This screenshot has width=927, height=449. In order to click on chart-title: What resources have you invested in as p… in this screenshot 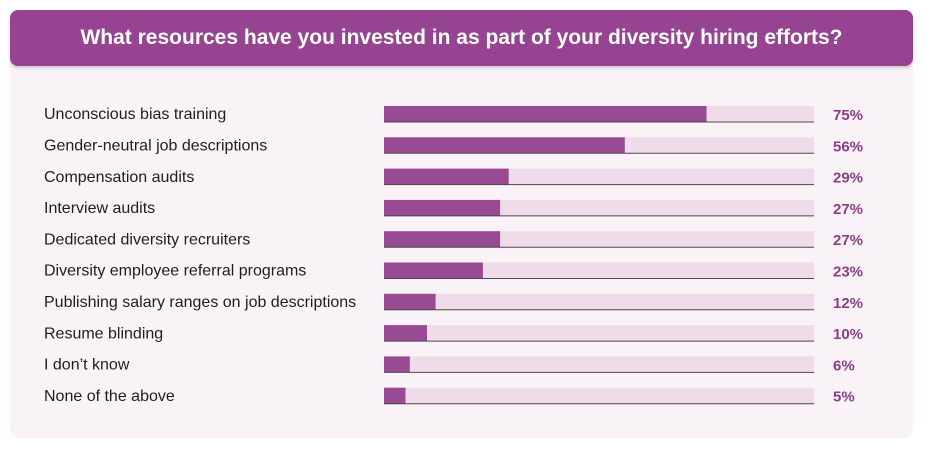, I will do `click(461, 37)`.